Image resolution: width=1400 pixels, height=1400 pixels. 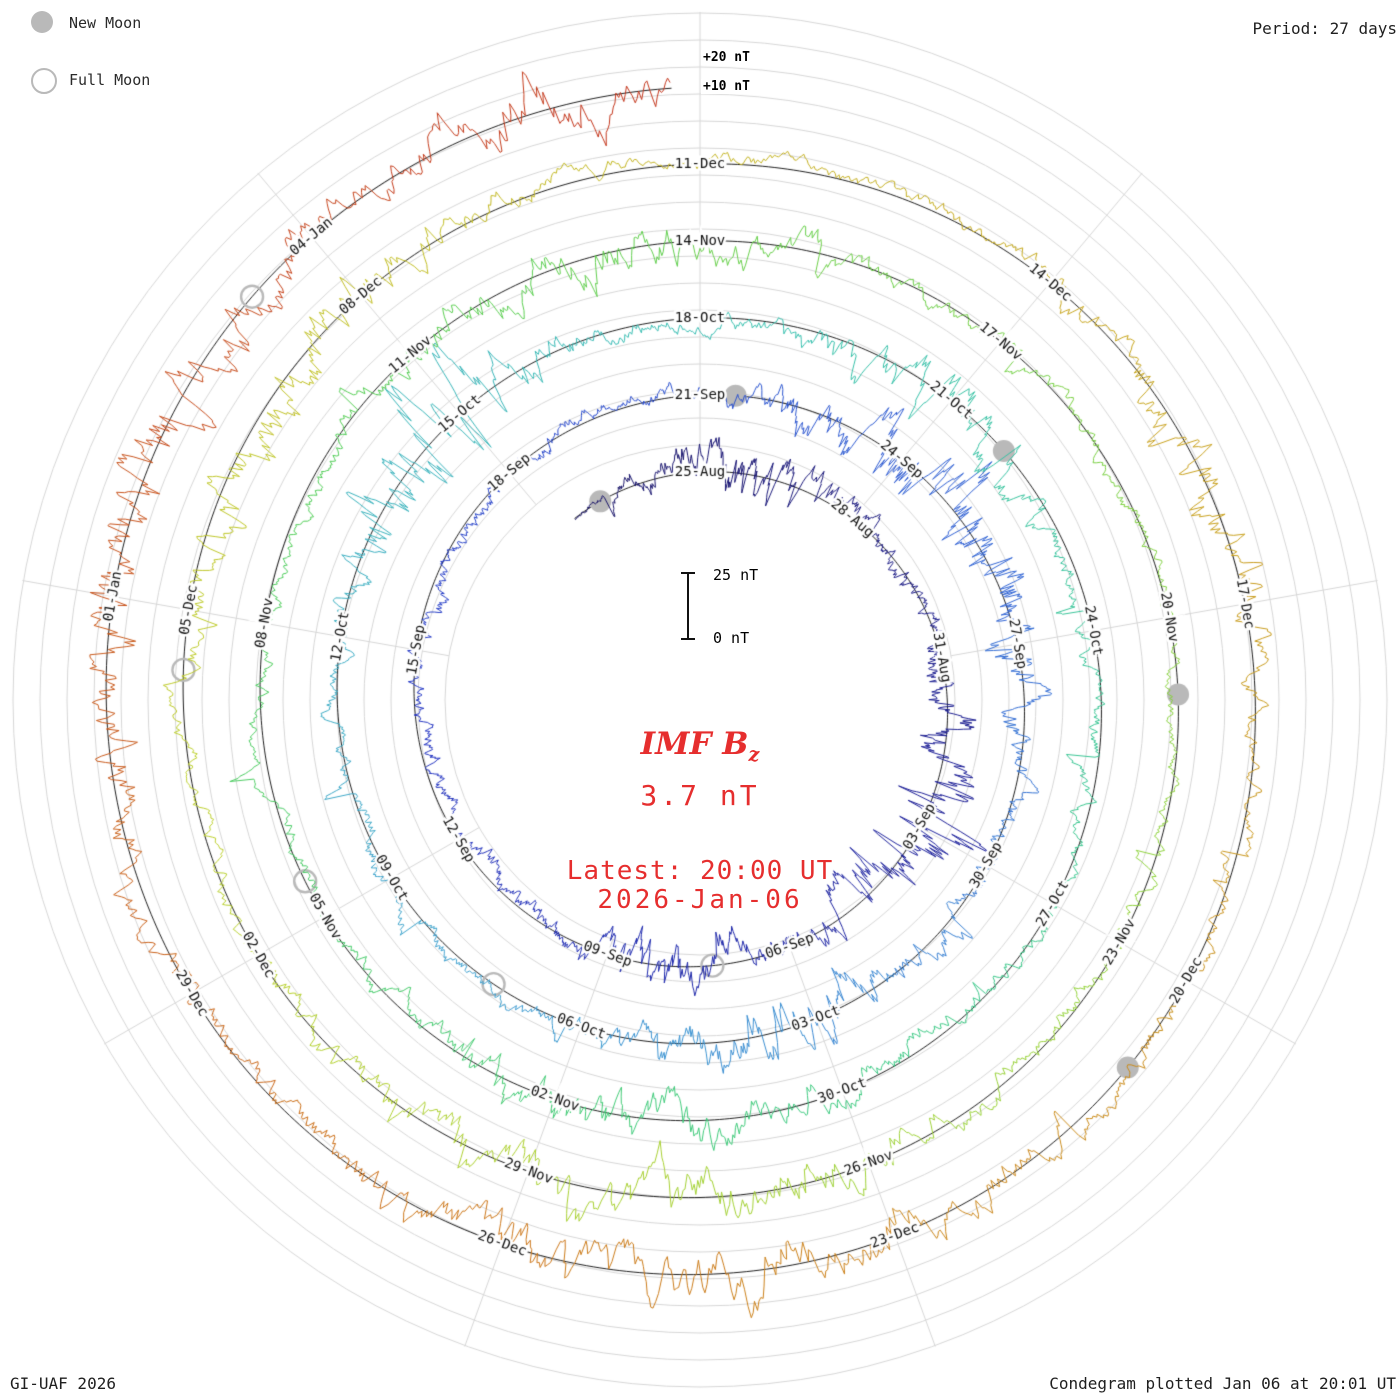 What do you see at coordinates (726, 57) in the screenshot?
I see `ring-label-plus20: +20 nT` at bounding box center [726, 57].